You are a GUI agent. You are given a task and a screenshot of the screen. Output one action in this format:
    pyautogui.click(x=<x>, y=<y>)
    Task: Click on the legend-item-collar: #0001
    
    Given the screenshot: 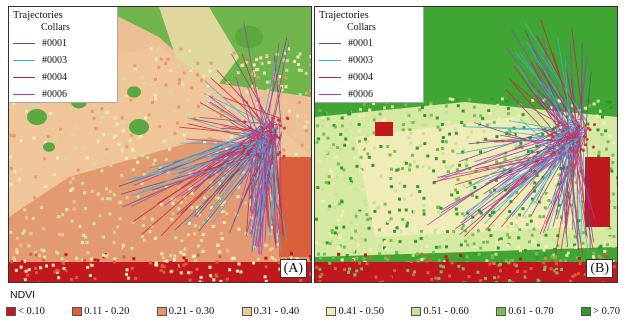 What is the action you would take?
    pyautogui.click(x=346, y=43)
    